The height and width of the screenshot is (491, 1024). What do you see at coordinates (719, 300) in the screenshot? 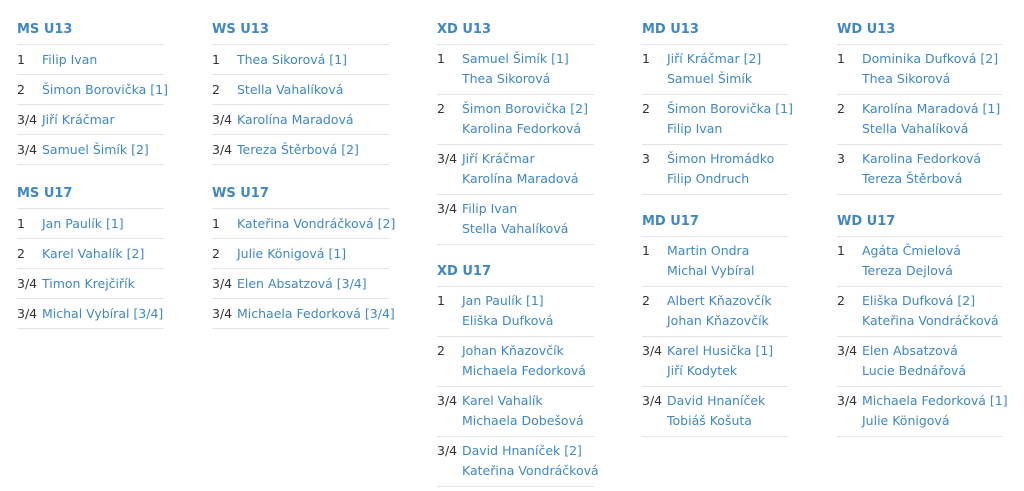
I see `player-link: Albert Kňazovčík` at bounding box center [719, 300].